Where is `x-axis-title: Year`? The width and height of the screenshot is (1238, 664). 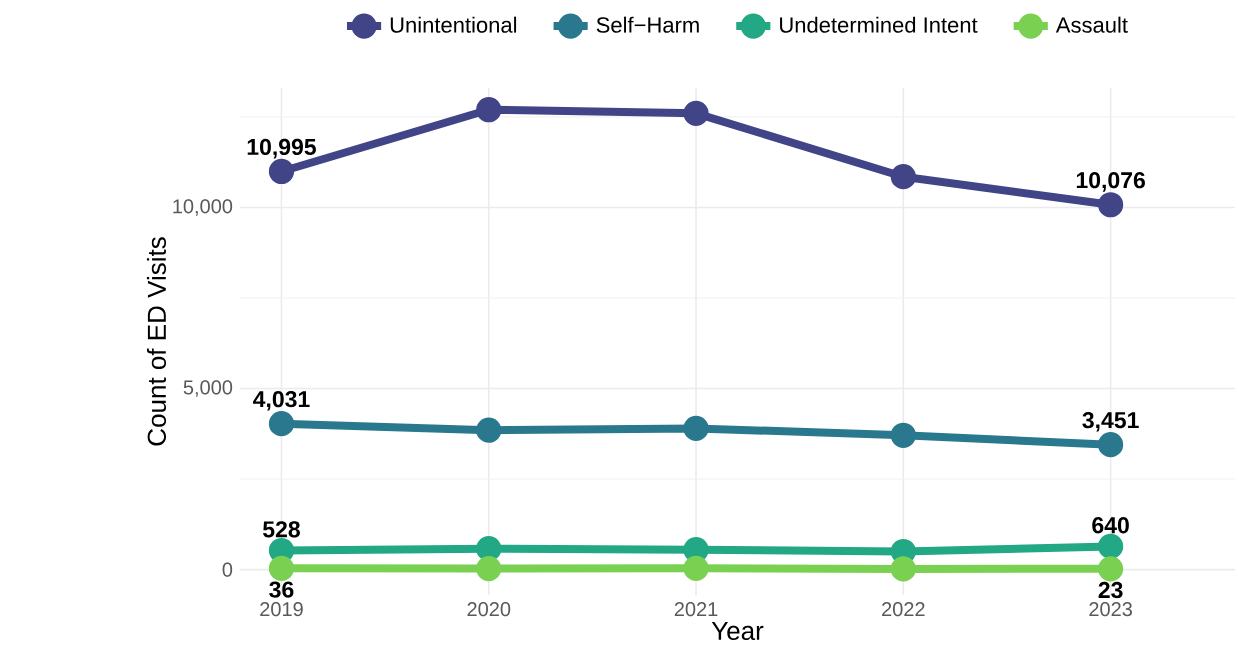
x-axis-title: Year is located at coordinates (737, 631).